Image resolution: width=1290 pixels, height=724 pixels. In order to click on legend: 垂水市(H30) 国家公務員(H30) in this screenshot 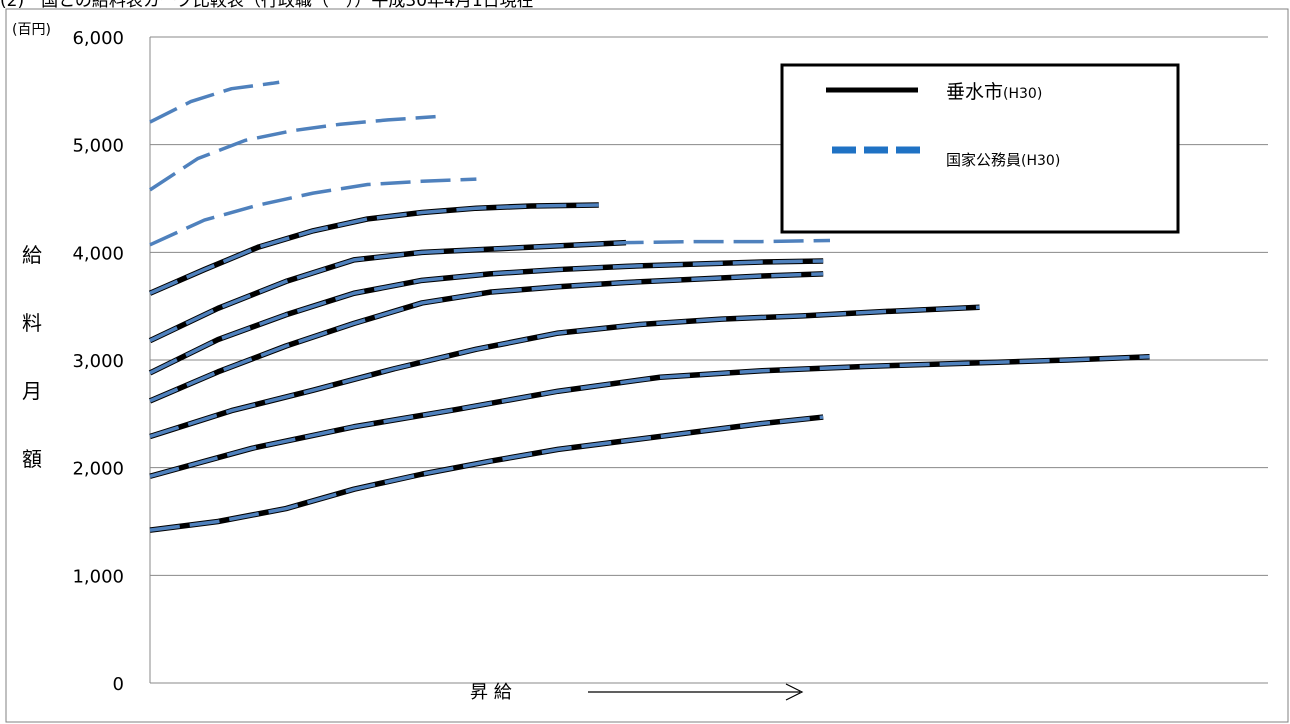, I will do `click(980, 148)`.